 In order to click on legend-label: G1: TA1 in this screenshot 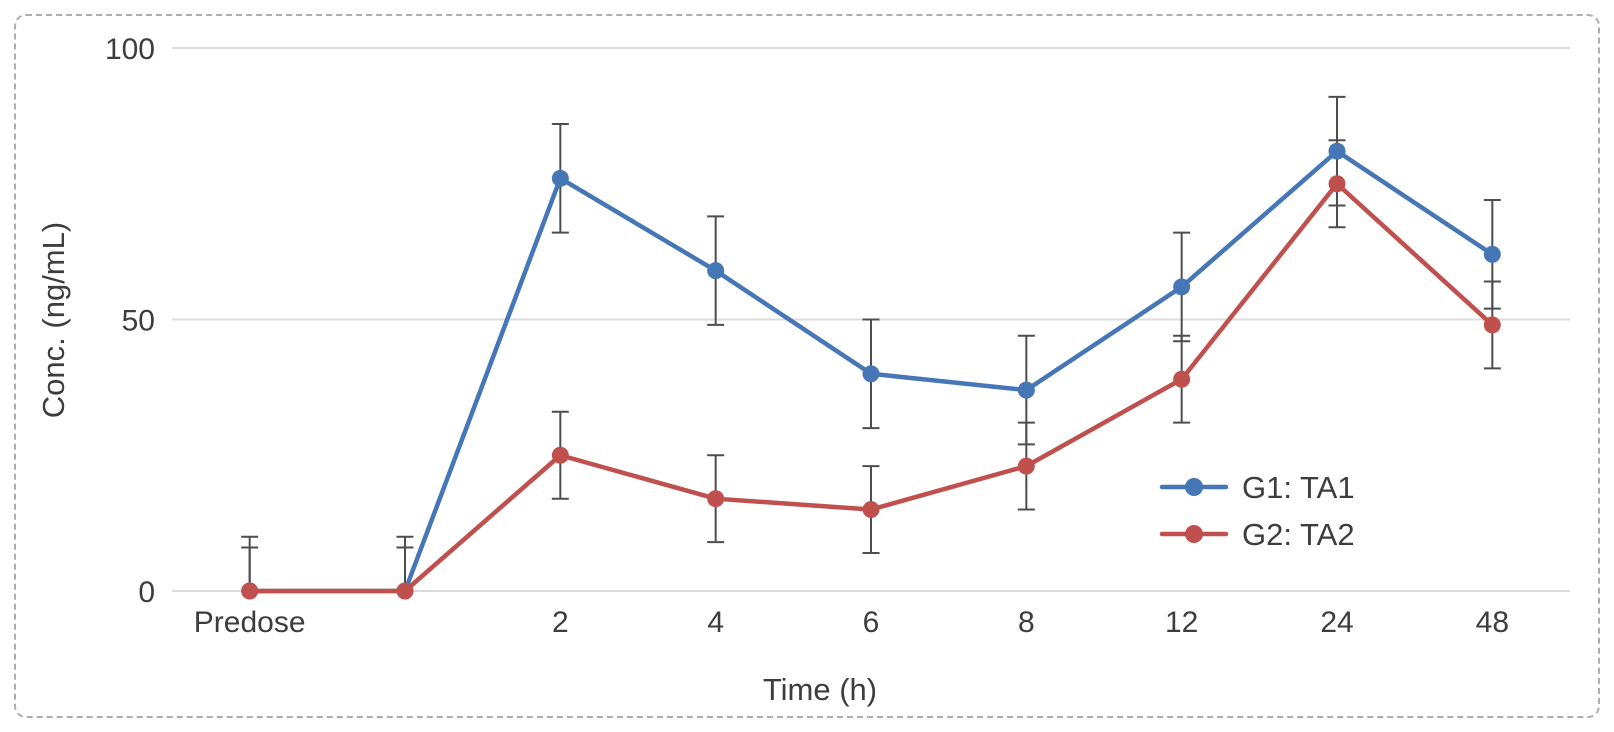, I will do `click(1298, 487)`.